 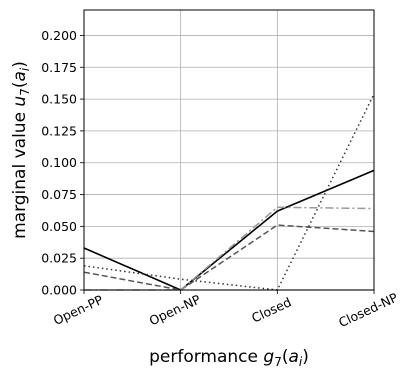 What do you see at coordinates (59, 258) in the screenshot?
I see `y-tick-label: 0.025` at bounding box center [59, 258].